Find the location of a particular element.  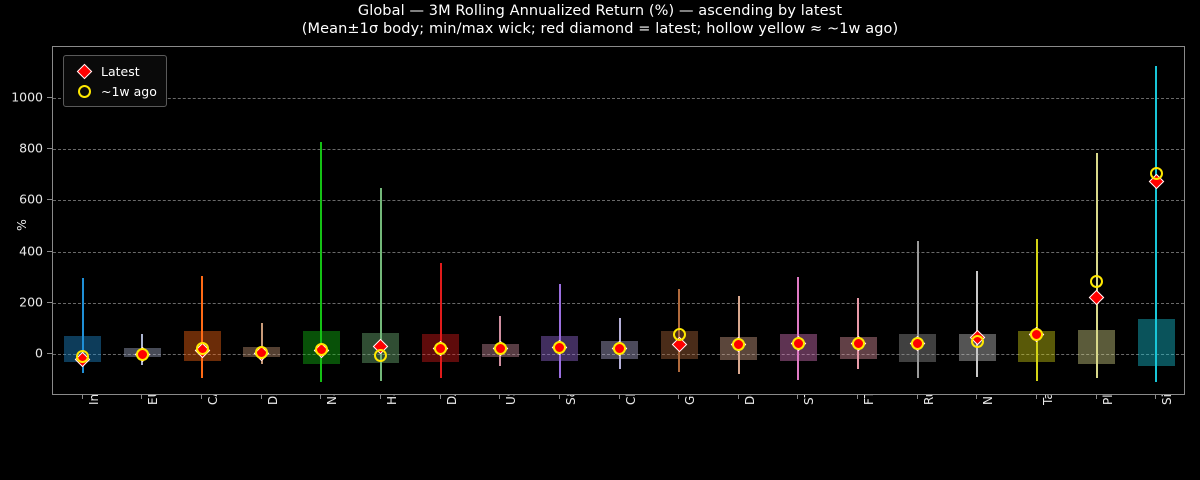

legend-item-latest: Latest is located at coordinates (114, 71).